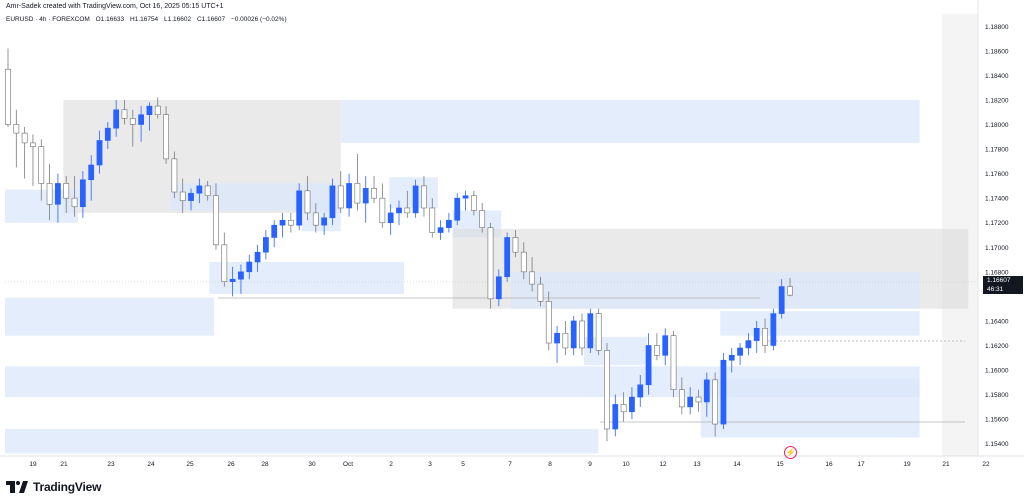 The width and height of the screenshot is (1024, 502). What do you see at coordinates (111, 464) in the screenshot?
I see `x-tick-label: 23` at bounding box center [111, 464].